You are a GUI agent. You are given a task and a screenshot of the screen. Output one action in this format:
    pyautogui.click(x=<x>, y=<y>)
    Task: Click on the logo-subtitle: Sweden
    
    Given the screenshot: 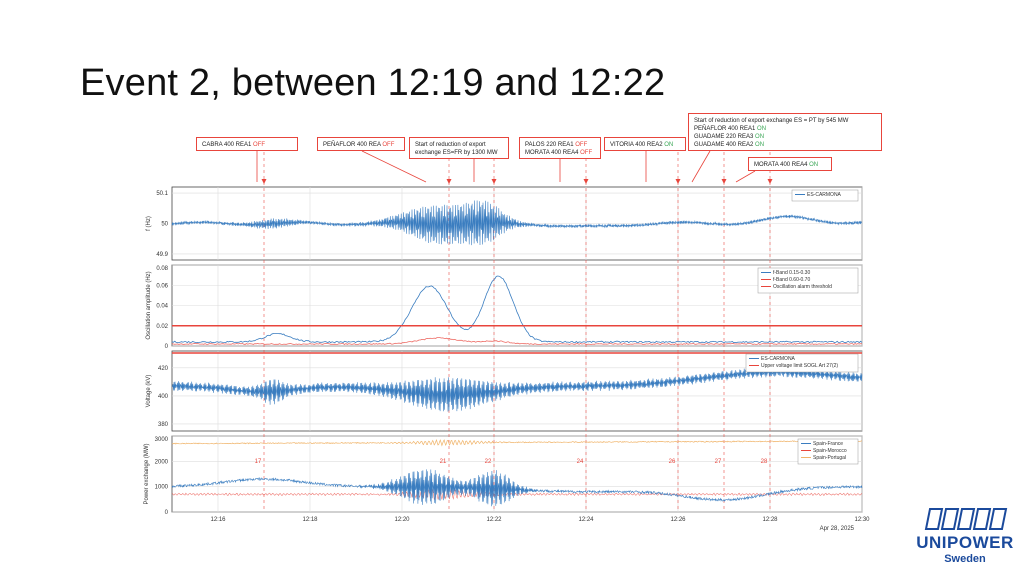 What is the action you would take?
    pyautogui.click(x=965, y=559)
    